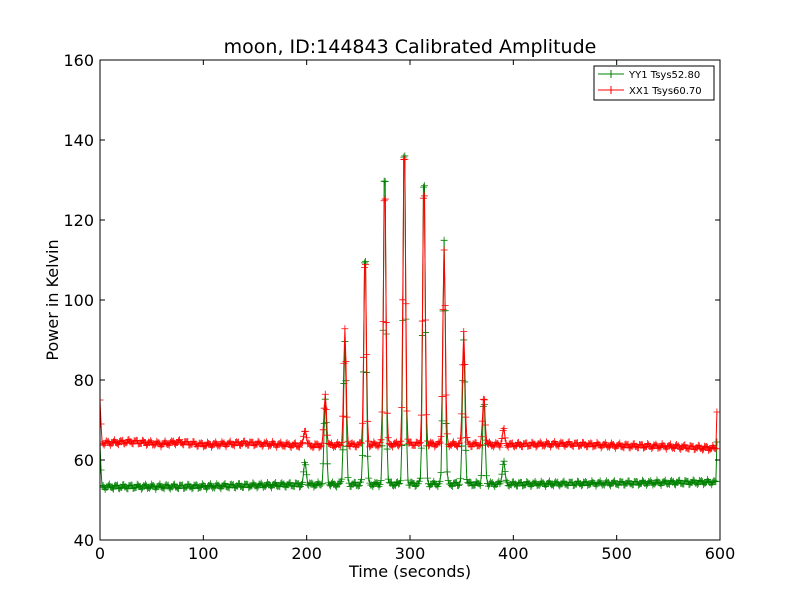  Describe the element at coordinates (203, 553) in the screenshot. I see `x-tick-label: 100` at that location.